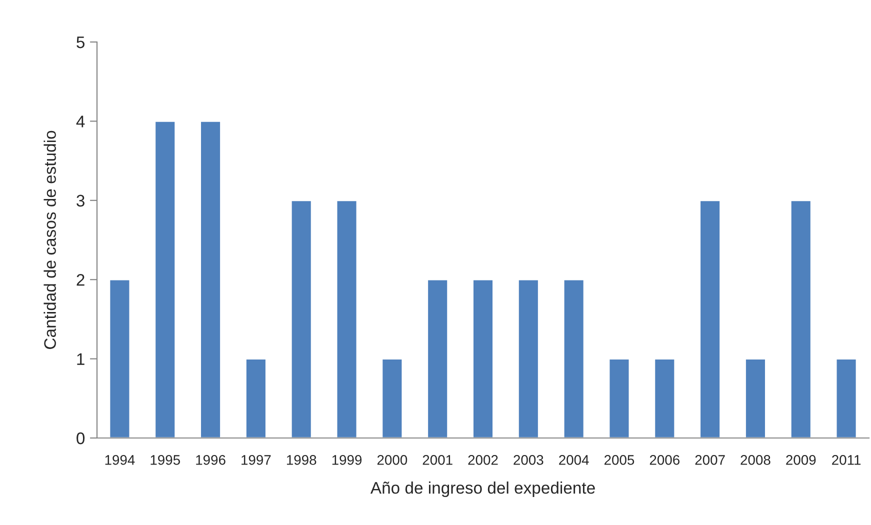  Describe the element at coordinates (482, 490) in the screenshot. I see `x-axis-title: Año de ingreso del expediente` at that location.